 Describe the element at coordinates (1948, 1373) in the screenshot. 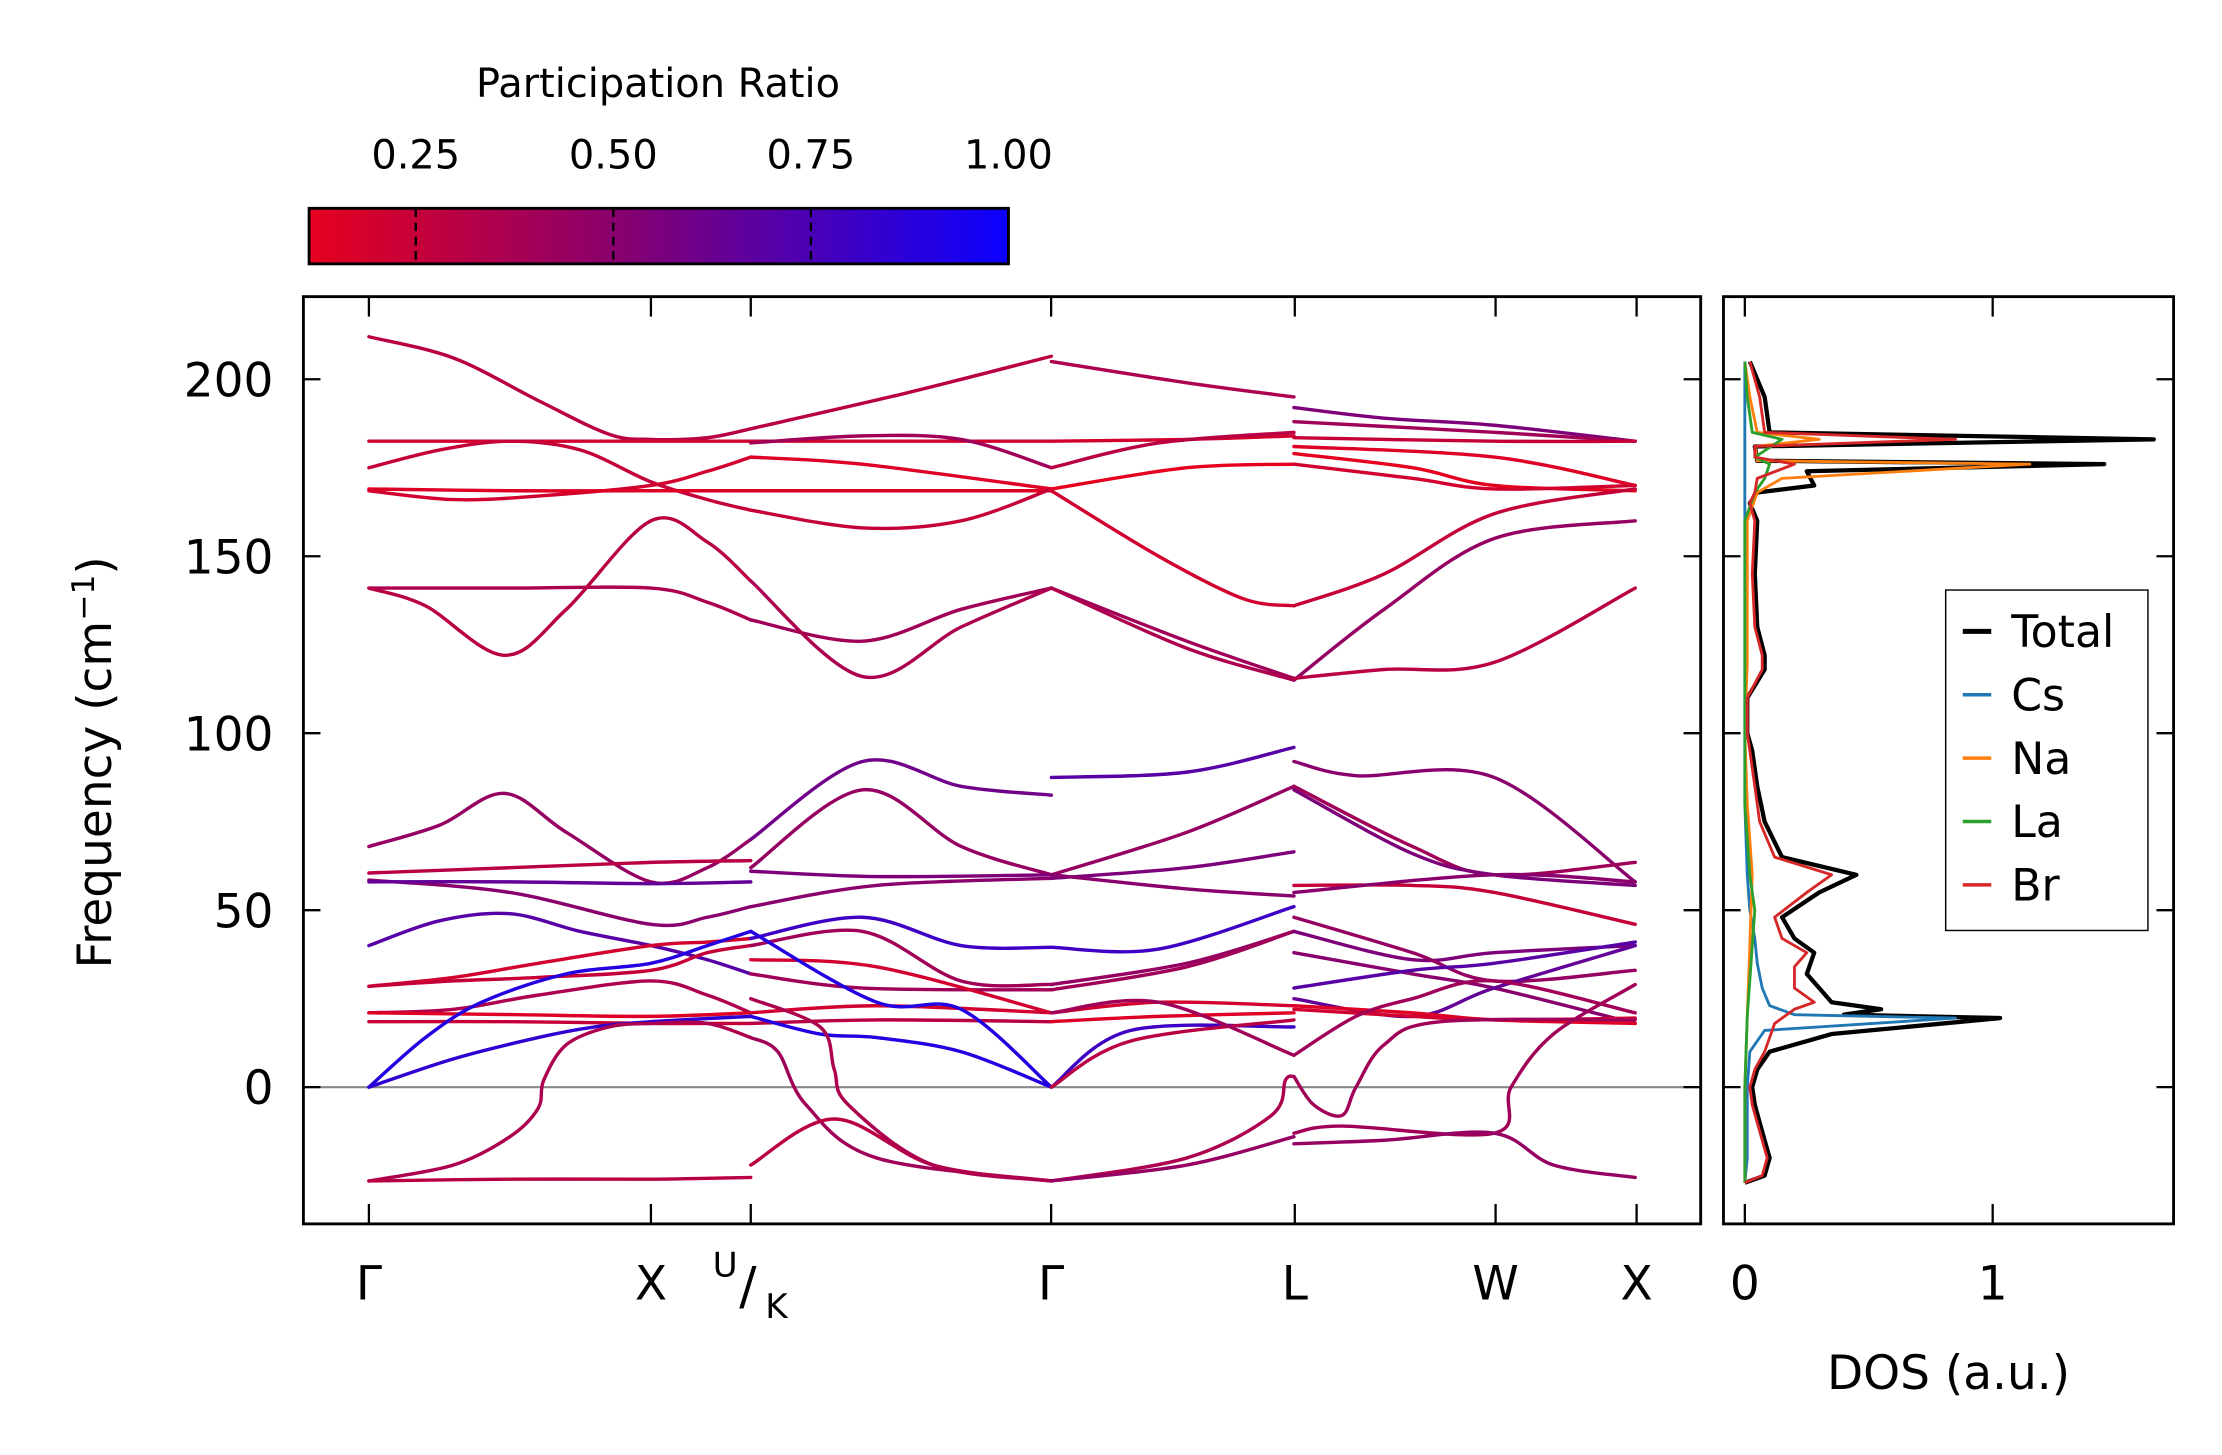

I see `dos-x-axis-label: DOS (a.u.)` at that location.